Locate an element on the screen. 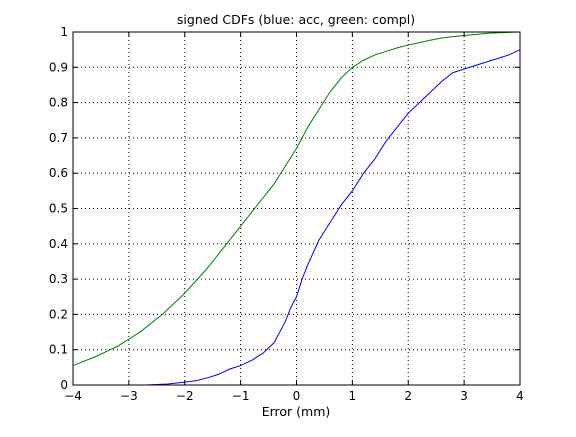 This screenshot has height=437, width=576. x-axis-label: Error (mm) is located at coordinates (296, 411).